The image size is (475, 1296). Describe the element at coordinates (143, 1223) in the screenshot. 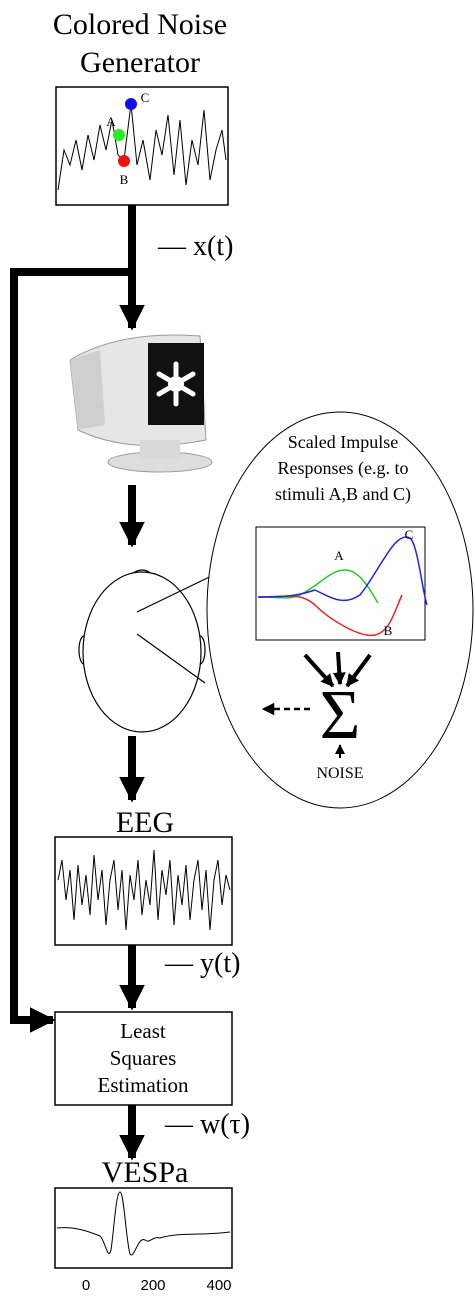

I see `vespa-trace` at that location.